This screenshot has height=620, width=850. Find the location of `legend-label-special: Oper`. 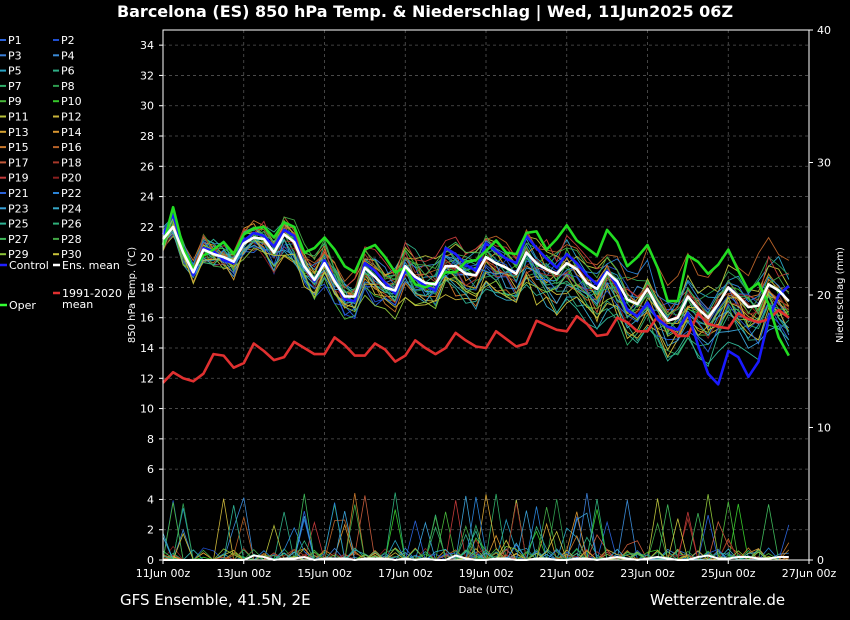

legend-label-special: Oper is located at coordinates (22, 305).